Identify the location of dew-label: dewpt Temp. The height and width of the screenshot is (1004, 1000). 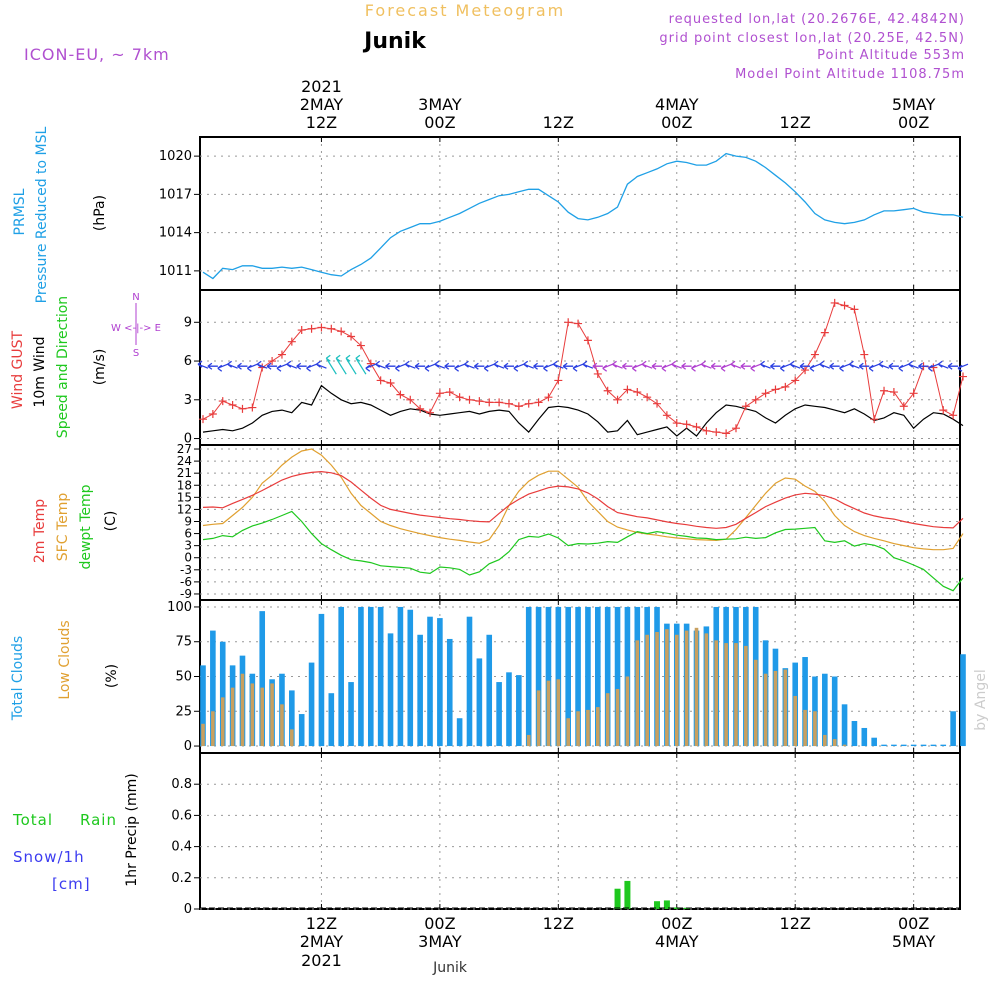
(86, 526).